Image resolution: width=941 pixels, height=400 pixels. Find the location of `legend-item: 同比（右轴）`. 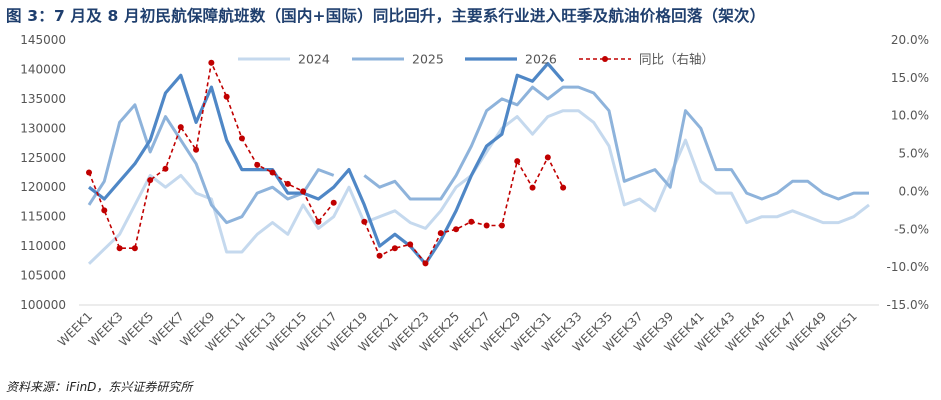

legend-item: 同比（右轴） is located at coordinates (646, 59).